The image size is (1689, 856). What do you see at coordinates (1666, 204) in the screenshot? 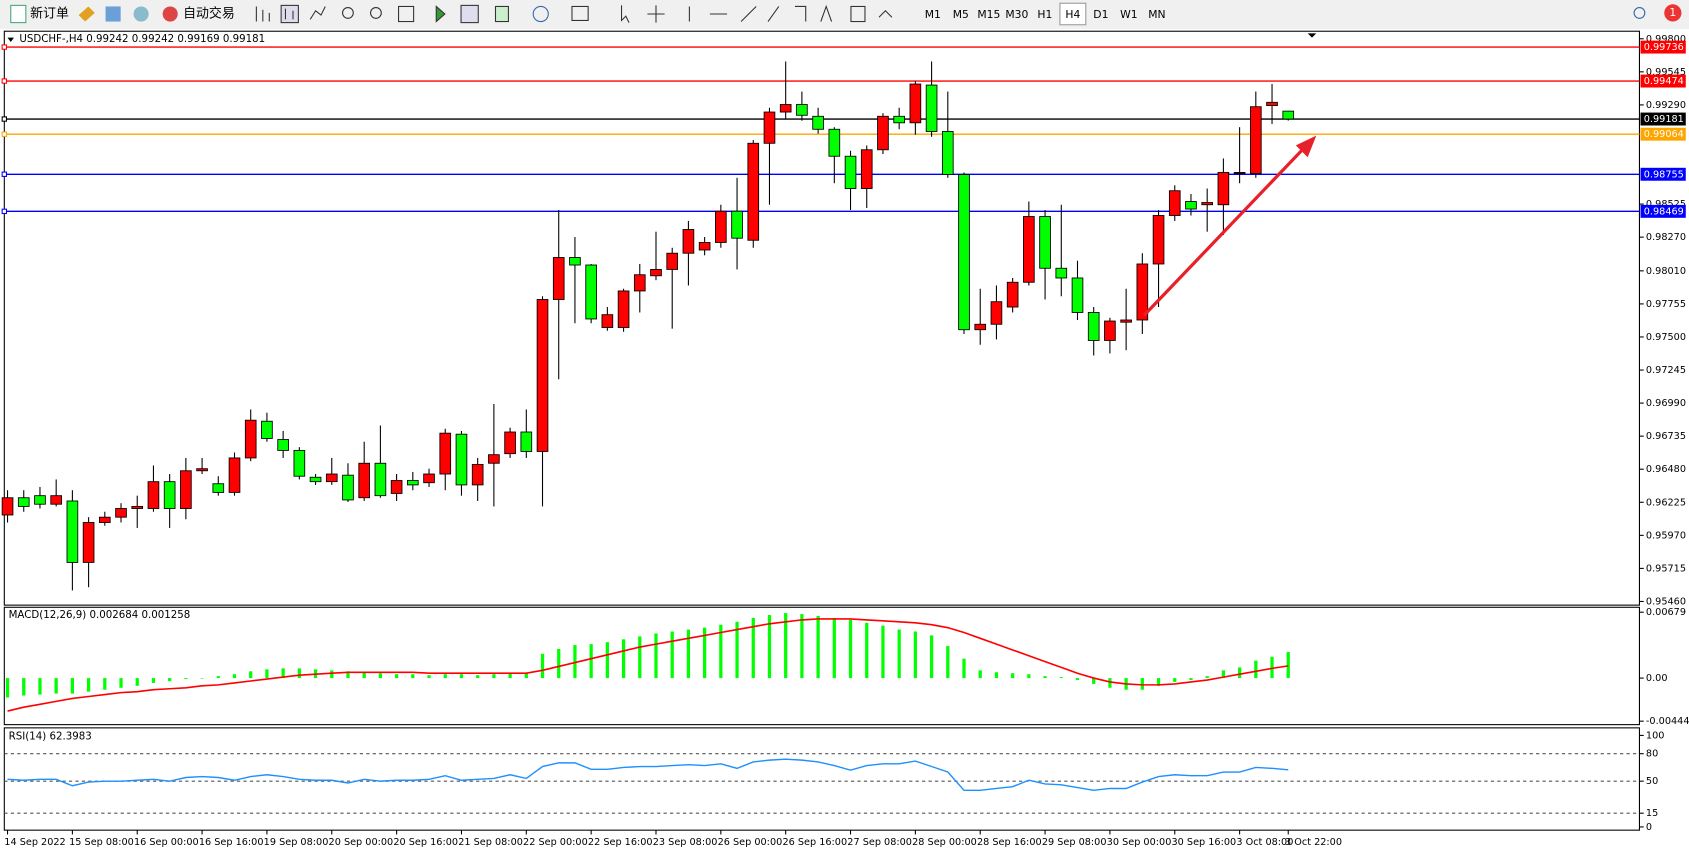
I see `y-tick-label: 0.98525` at bounding box center [1666, 204].